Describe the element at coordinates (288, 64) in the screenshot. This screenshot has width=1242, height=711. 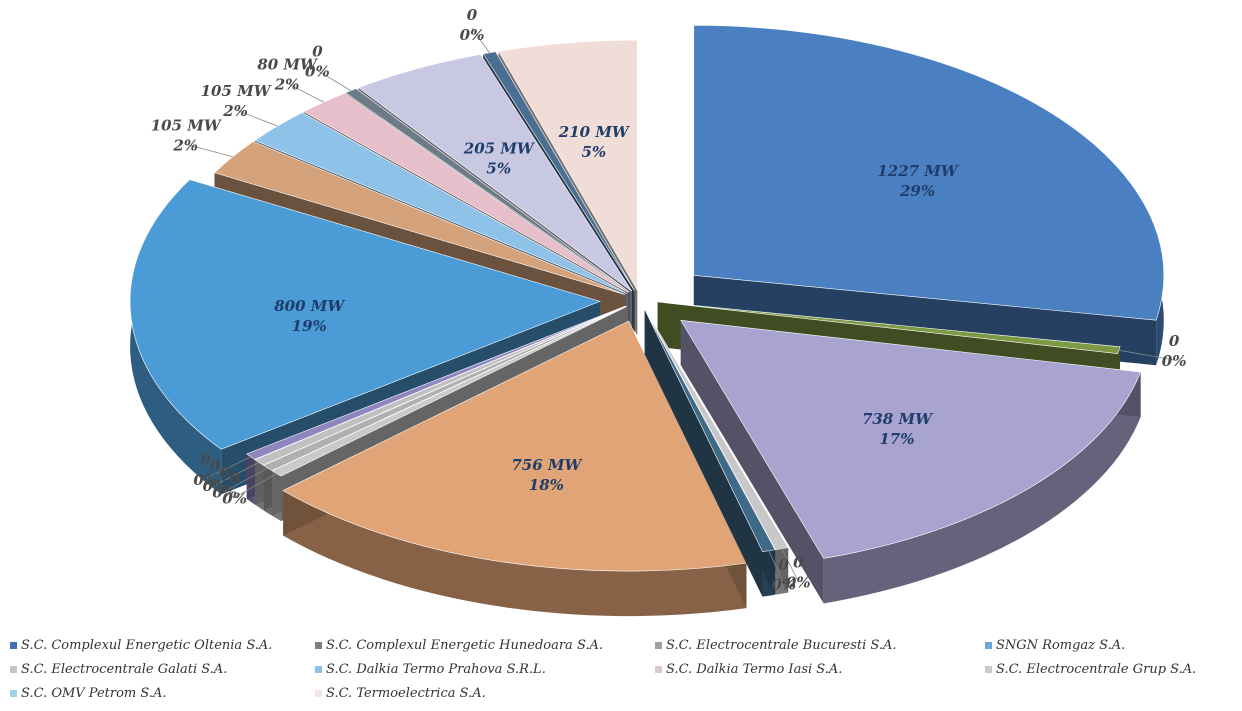
I see `slice-value-label: 80 MW` at that location.